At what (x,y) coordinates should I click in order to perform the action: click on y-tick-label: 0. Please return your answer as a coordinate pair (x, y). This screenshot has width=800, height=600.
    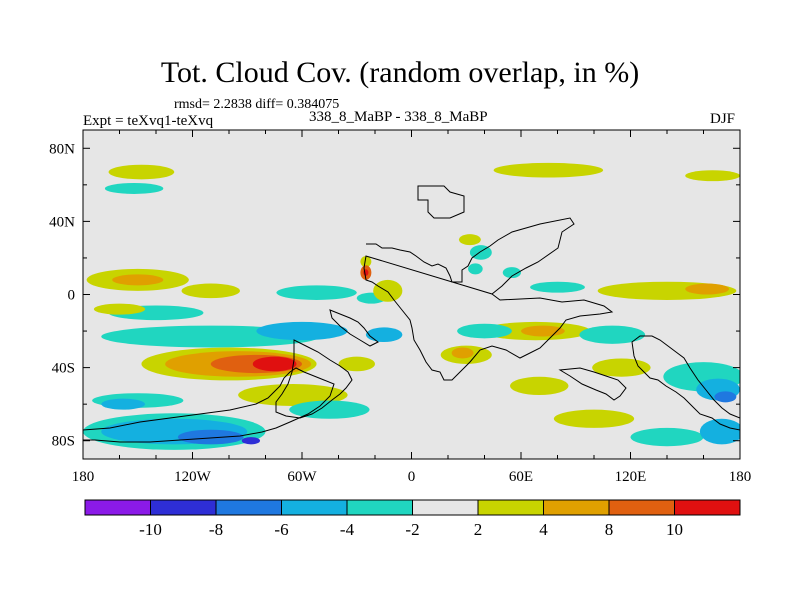
    Looking at the image, I should click on (72, 296).